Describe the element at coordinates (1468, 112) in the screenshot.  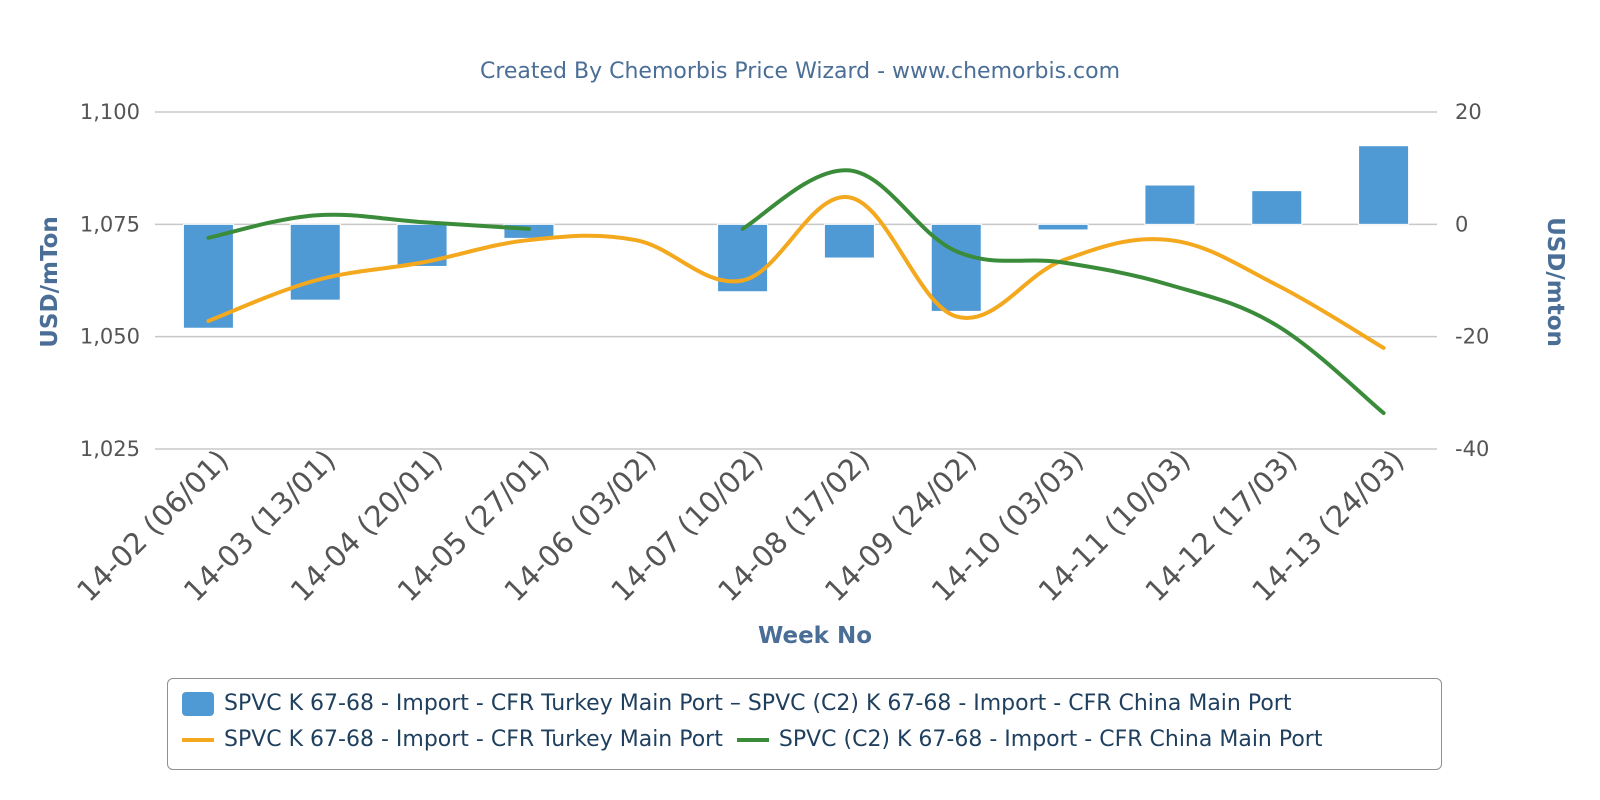
I see `y-right-tick-label: 20` at that location.